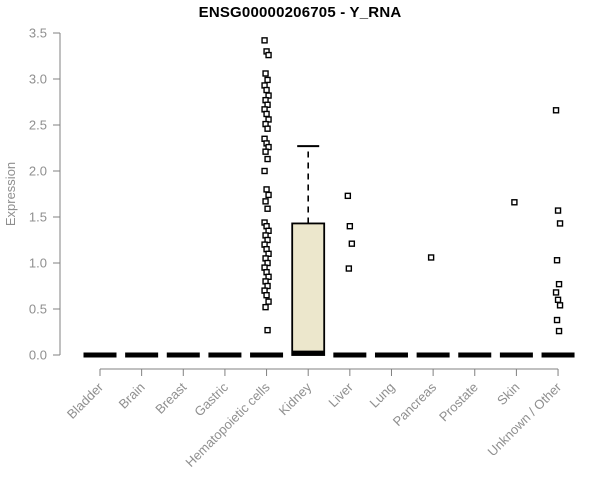 Image resolution: width=600 pixels, height=500 pixels. I want to click on x-axis-tick-label: Kidney, so click(295, 398).